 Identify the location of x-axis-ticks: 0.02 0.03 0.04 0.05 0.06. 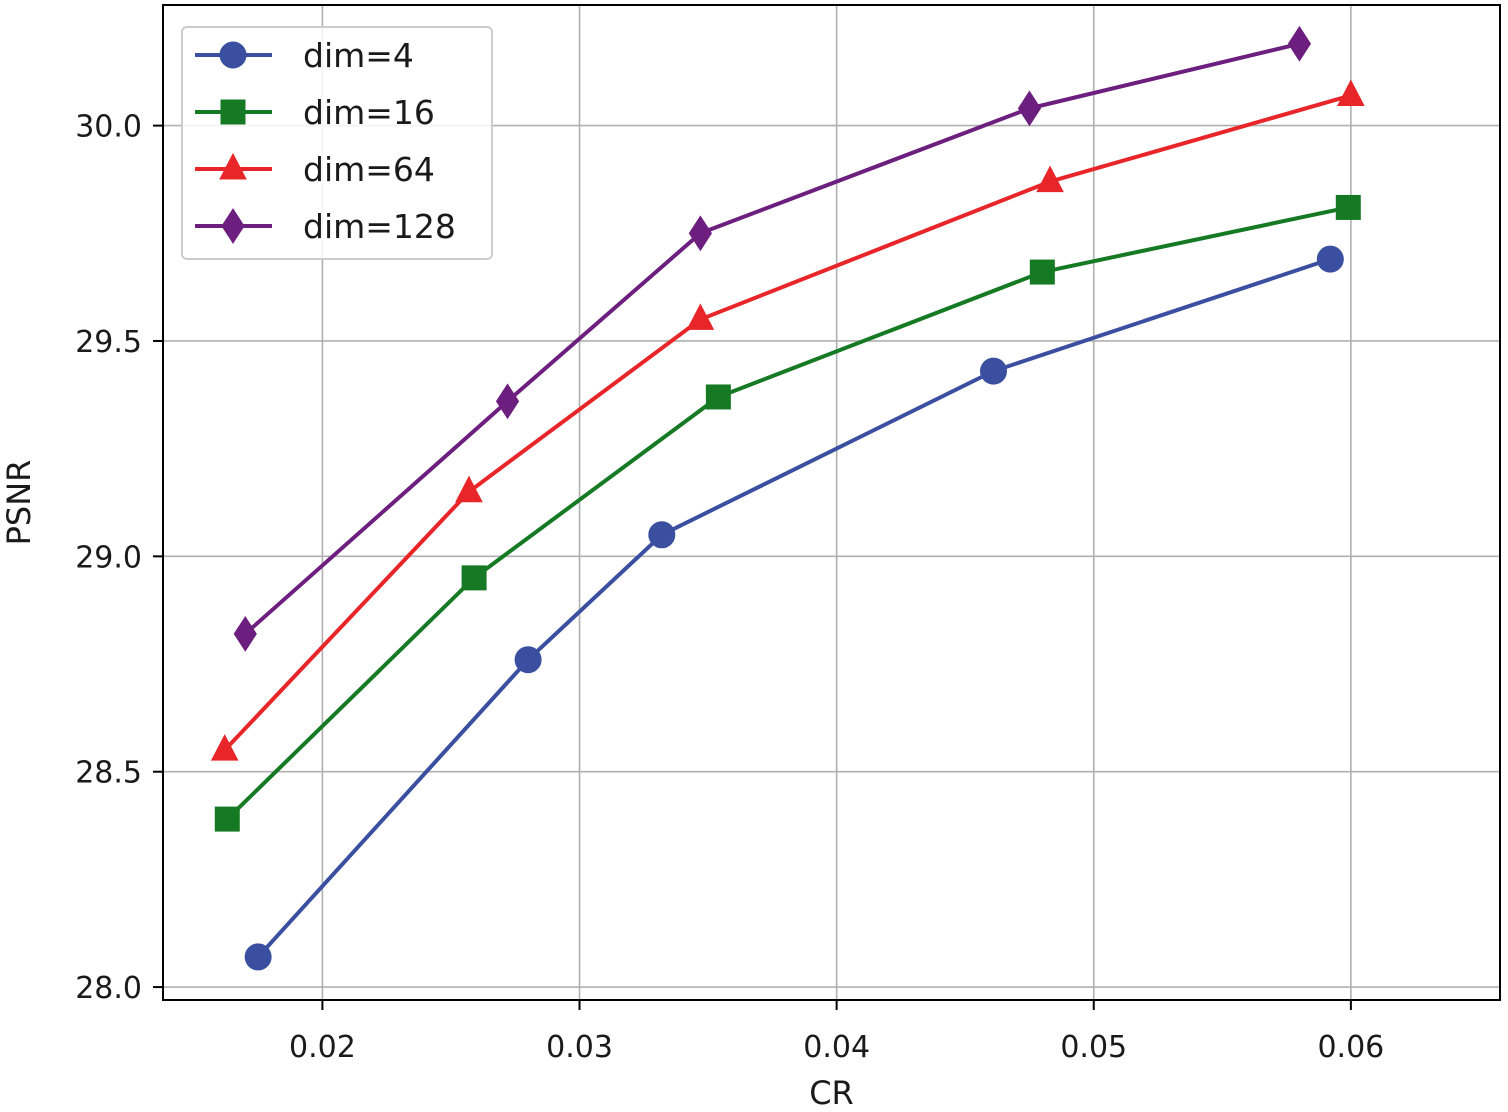
(836, 1032).